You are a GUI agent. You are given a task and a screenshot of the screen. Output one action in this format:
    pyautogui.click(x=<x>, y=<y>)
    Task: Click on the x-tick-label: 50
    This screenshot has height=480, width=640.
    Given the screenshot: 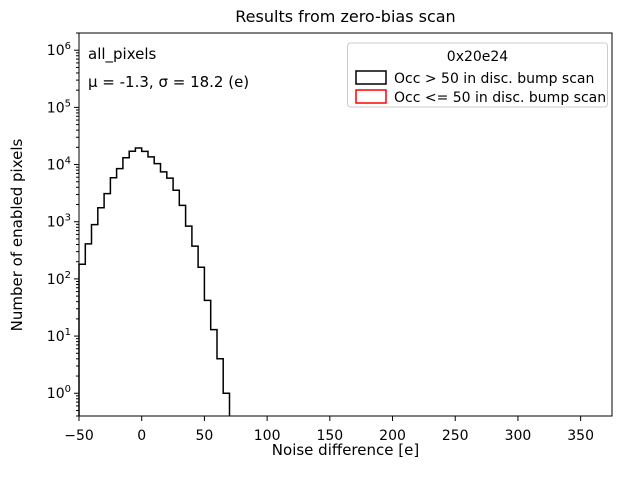 What is the action you would take?
    pyautogui.click(x=204, y=436)
    